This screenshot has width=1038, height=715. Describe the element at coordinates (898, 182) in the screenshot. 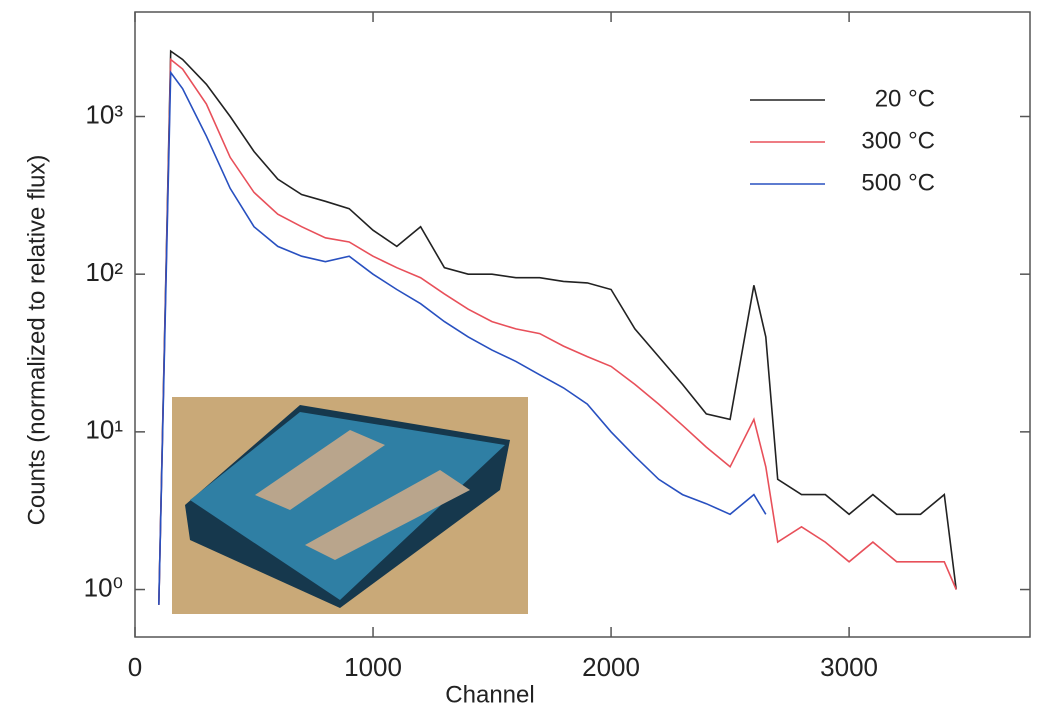

I see `legend-label: 500 °C` at that location.